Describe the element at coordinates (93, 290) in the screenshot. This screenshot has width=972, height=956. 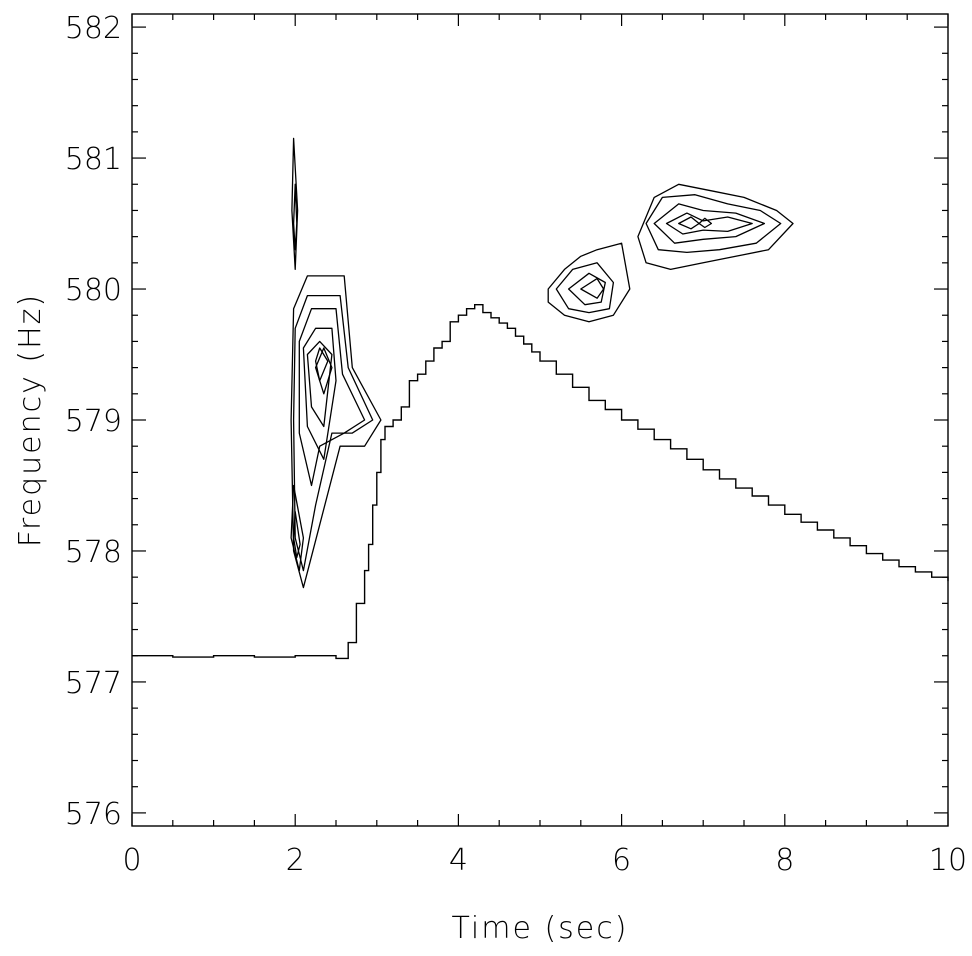
I see `y-tick-label: 580` at that location.